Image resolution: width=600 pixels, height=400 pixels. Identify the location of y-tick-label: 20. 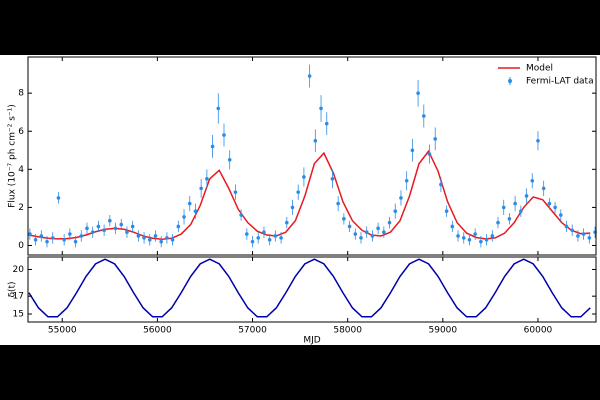
(19, 270).